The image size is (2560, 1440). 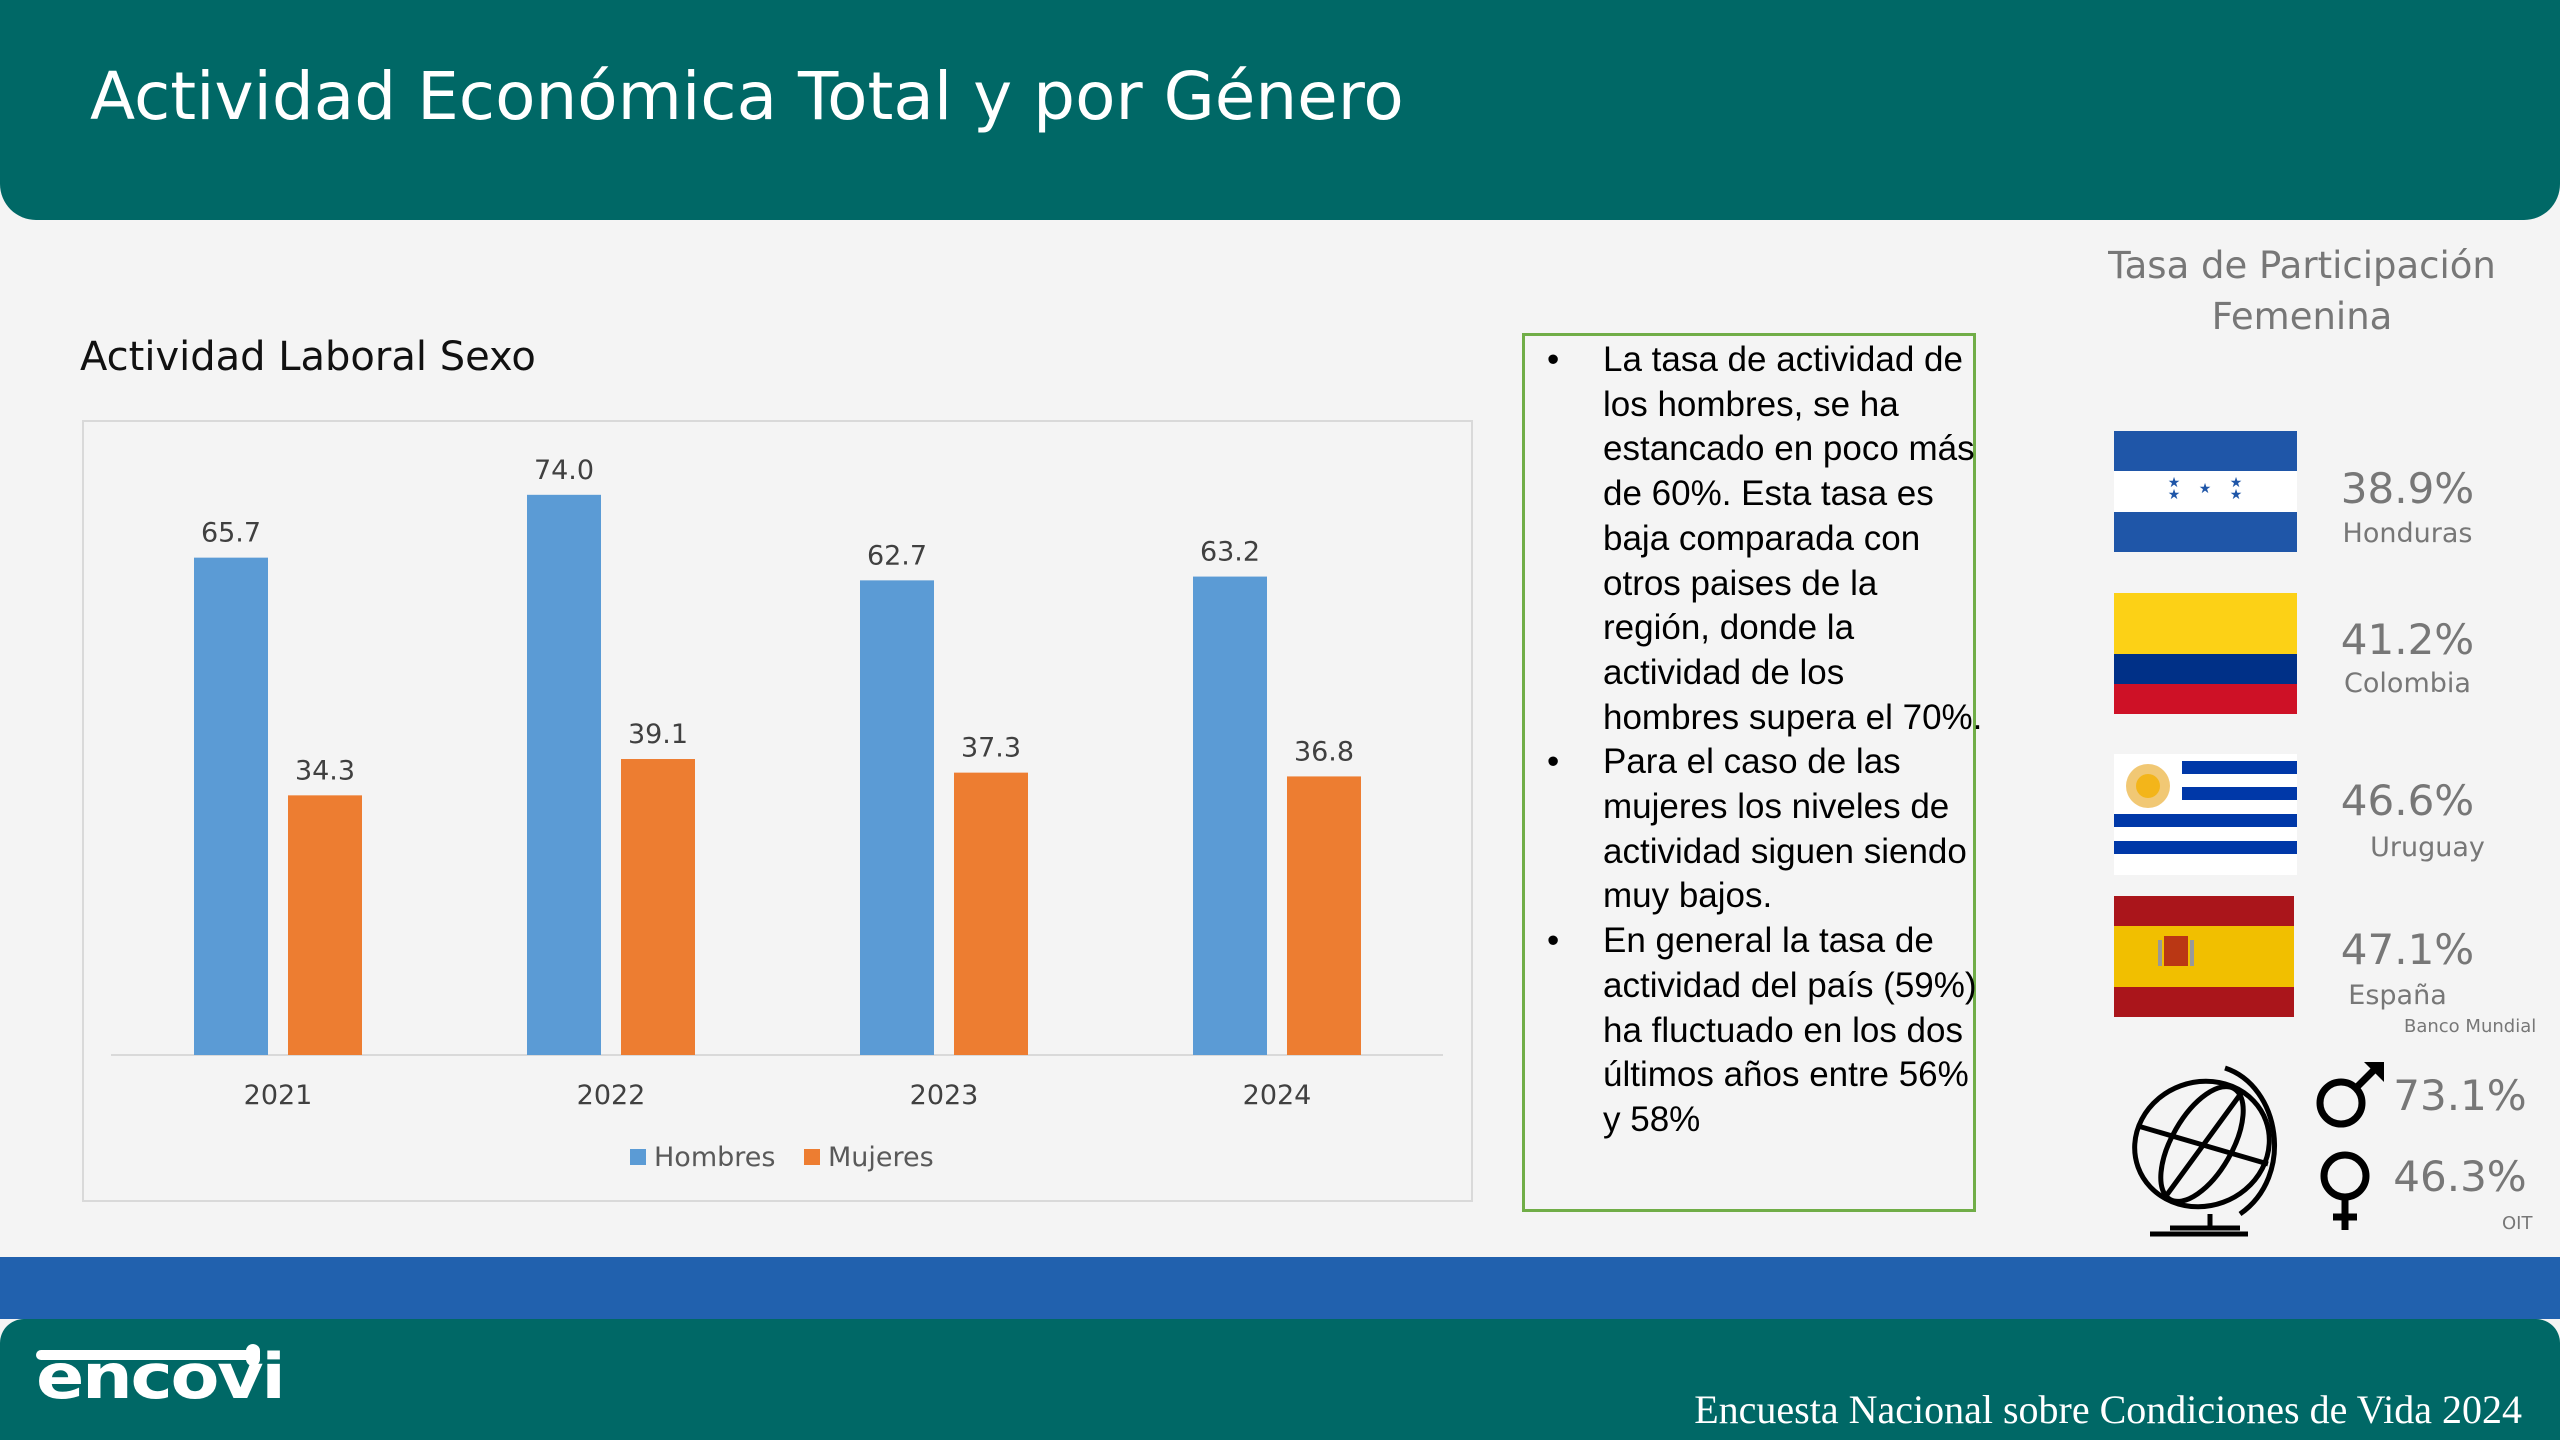 What do you see at coordinates (897, 817) in the screenshot?
I see `bar-hombres-2023` at bounding box center [897, 817].